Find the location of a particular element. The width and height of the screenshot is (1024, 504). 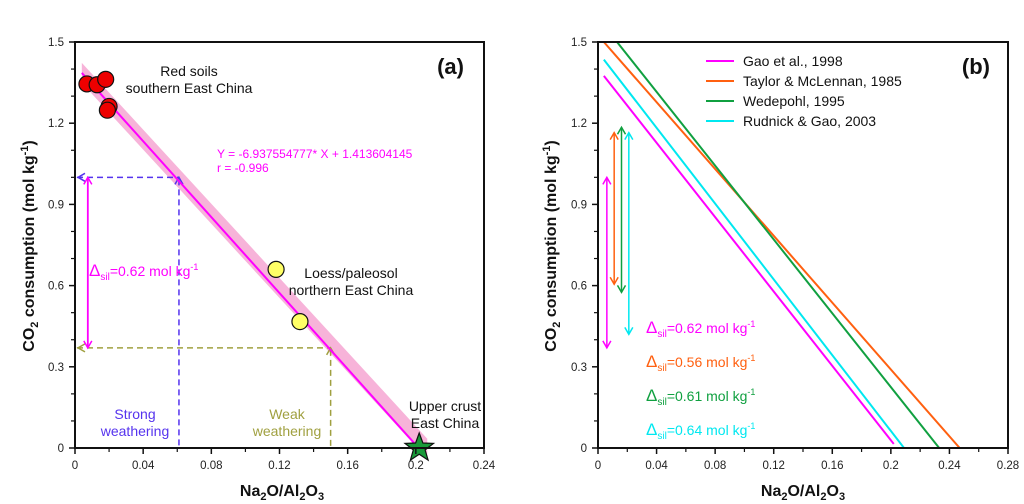

panel-label-a: (a) is located at coordinates (450, 66).